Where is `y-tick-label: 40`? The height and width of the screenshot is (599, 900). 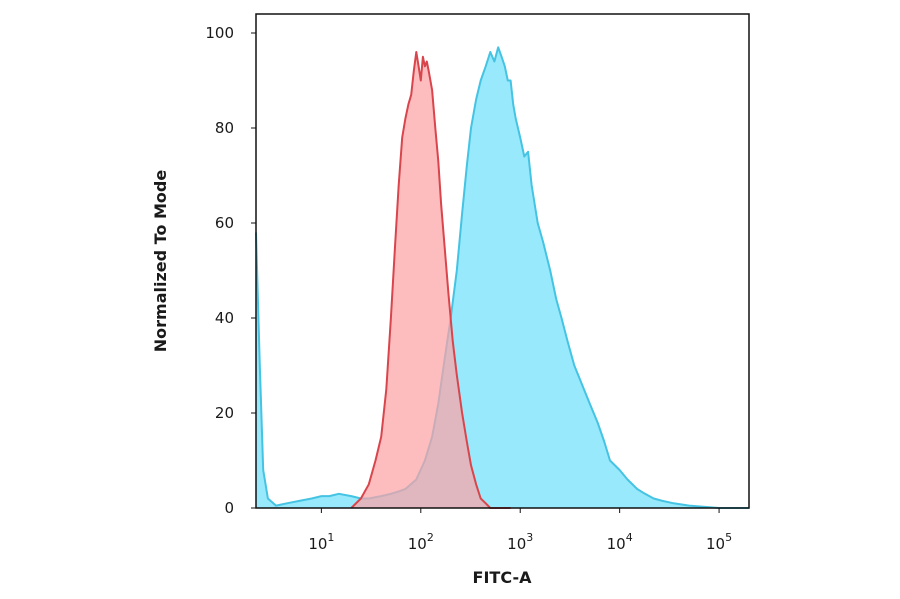
y-tick-label: 40 is located at coordinates (224, 318).